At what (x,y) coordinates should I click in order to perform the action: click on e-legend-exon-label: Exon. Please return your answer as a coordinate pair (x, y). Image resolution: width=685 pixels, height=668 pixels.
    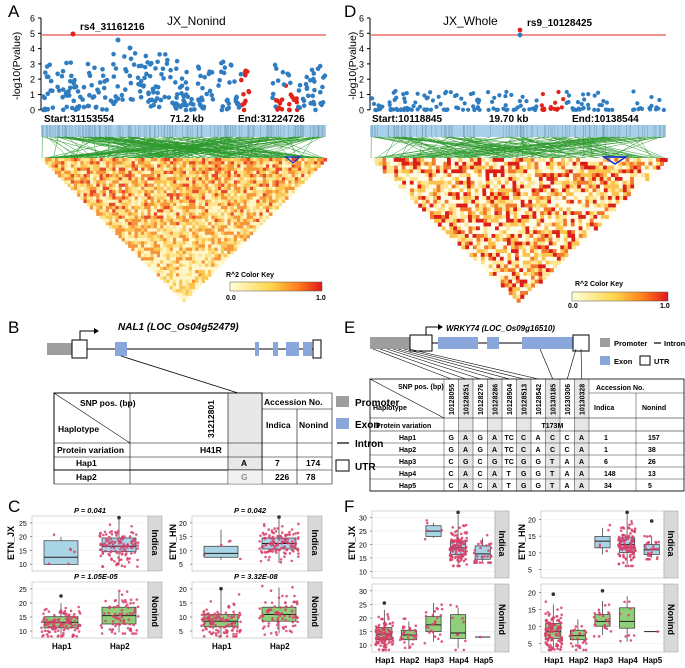
    Looking at the image, I should click on (623, 361).